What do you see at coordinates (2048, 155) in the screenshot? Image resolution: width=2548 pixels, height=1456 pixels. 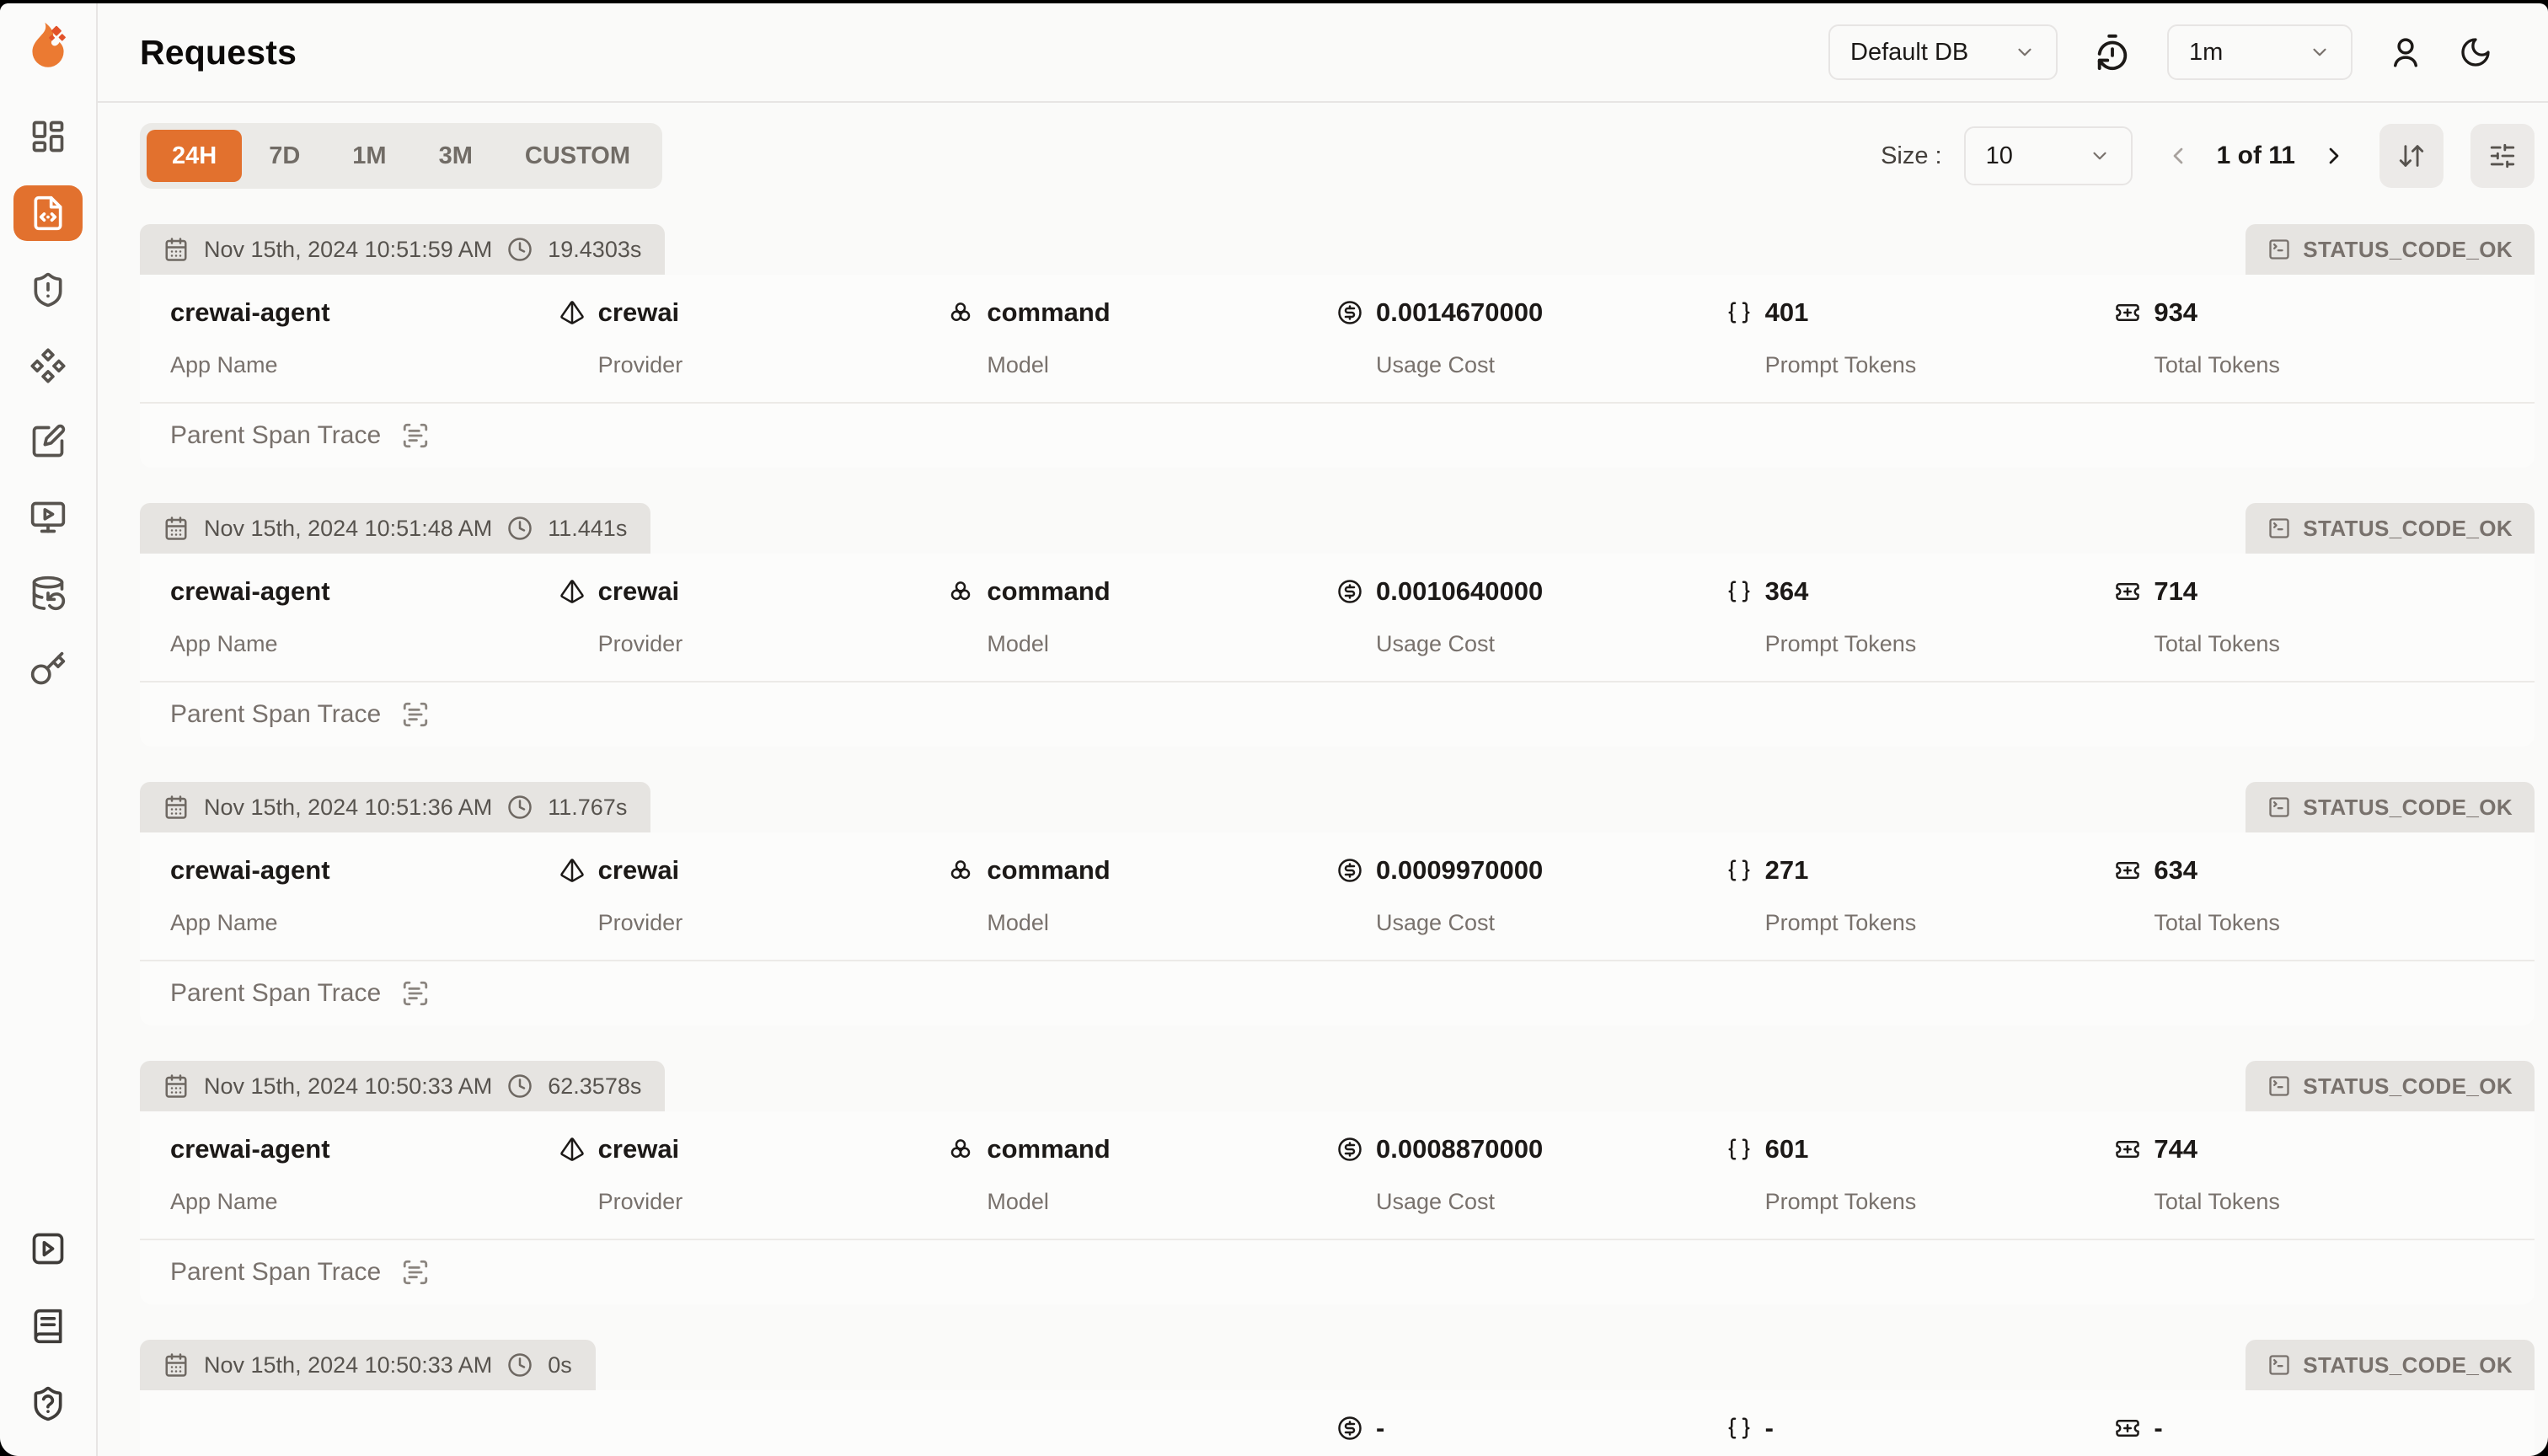 I see `page-size-select: 10` at bounding box center [2048, 155].